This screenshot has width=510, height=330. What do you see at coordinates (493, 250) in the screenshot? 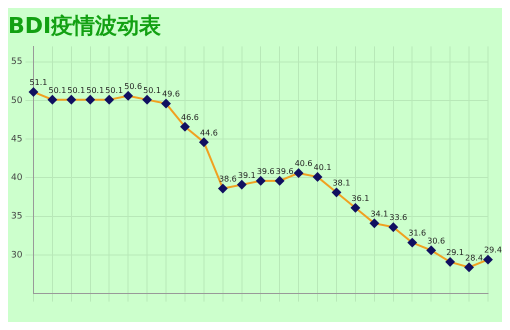
I see `data-label: 29.4` at bounding box center [493, 250].